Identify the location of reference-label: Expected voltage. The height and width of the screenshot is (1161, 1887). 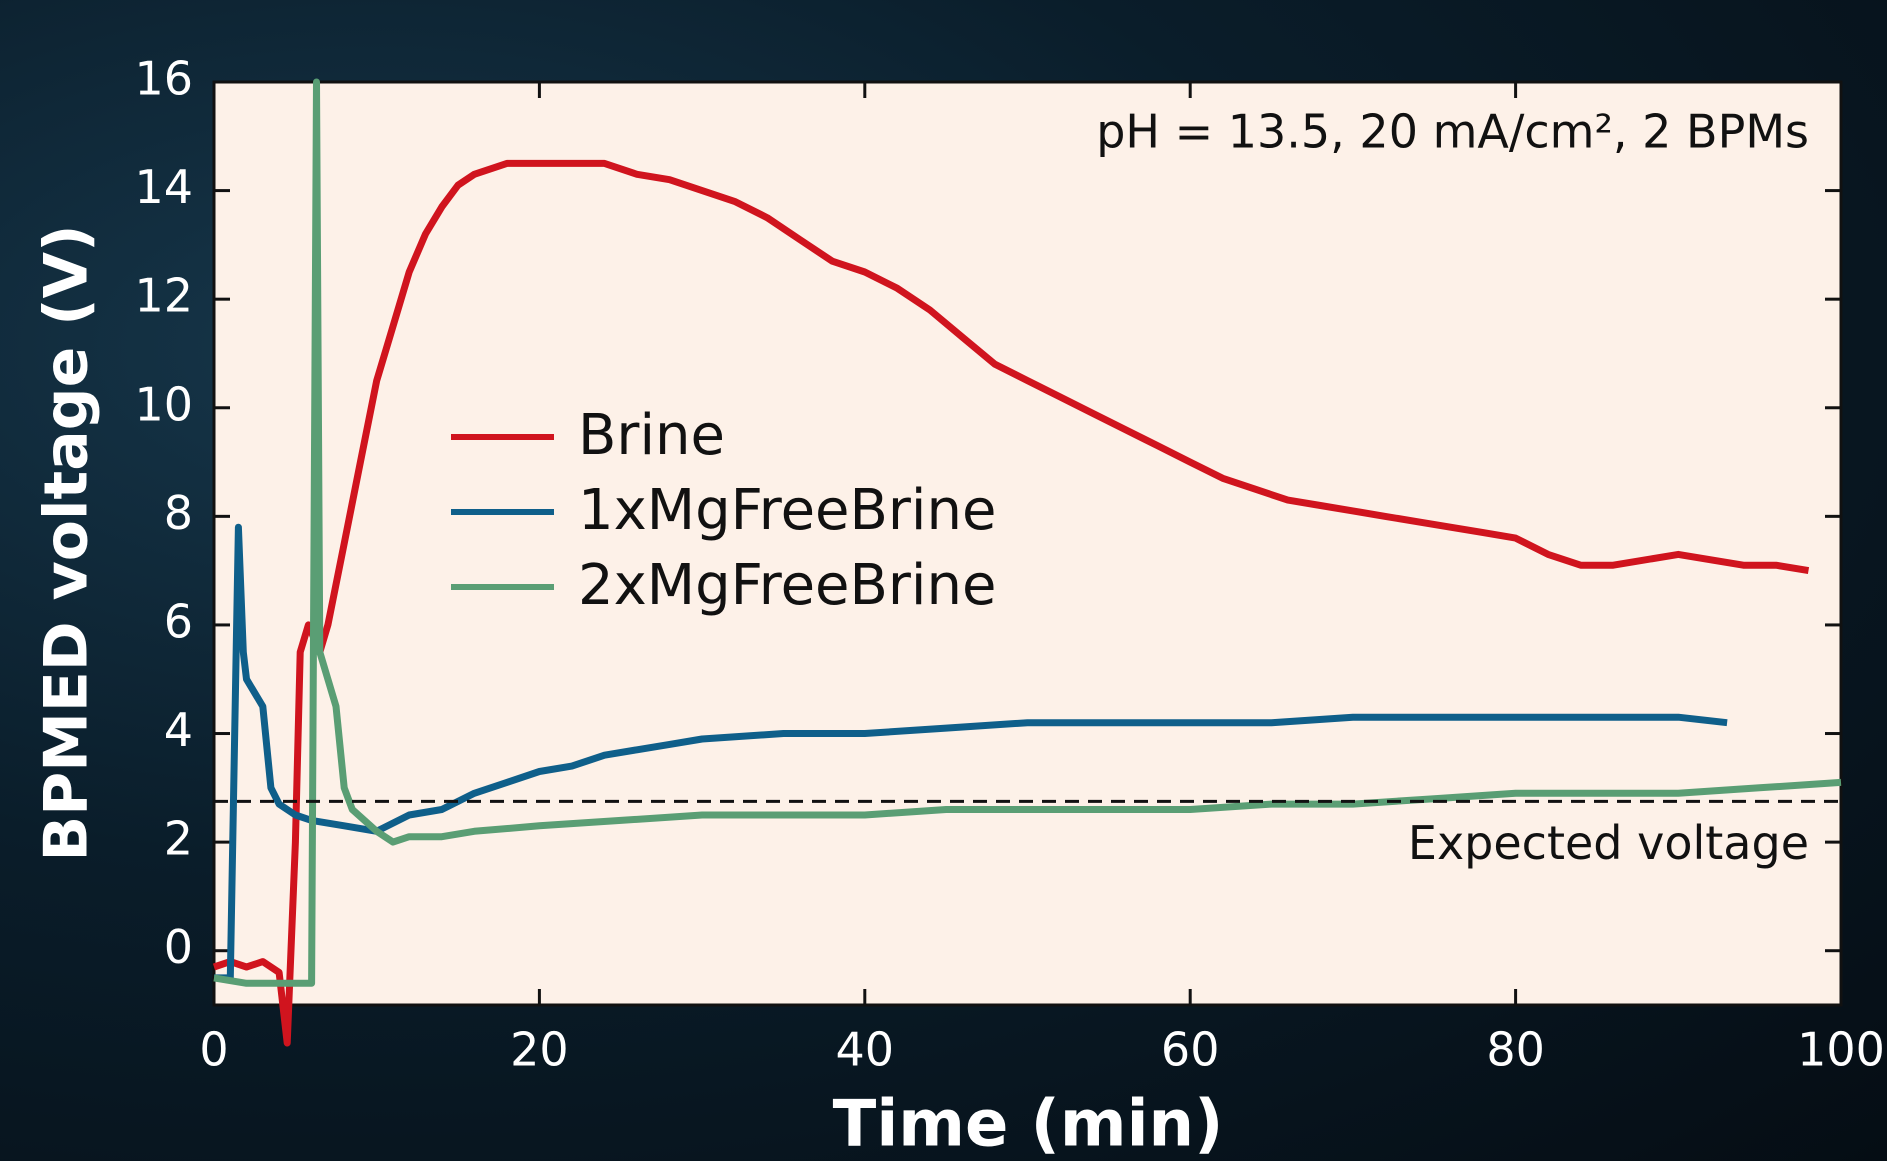
(1608, 843).